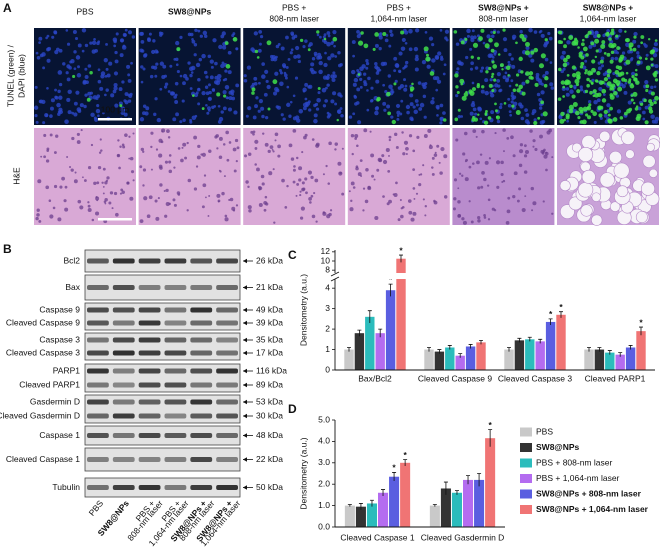 This screenshot has width=660, height=548. What do you see at coordinates (615, 157) in the screenshot?
I see `adipocyte` at bounding box center [615, 157].